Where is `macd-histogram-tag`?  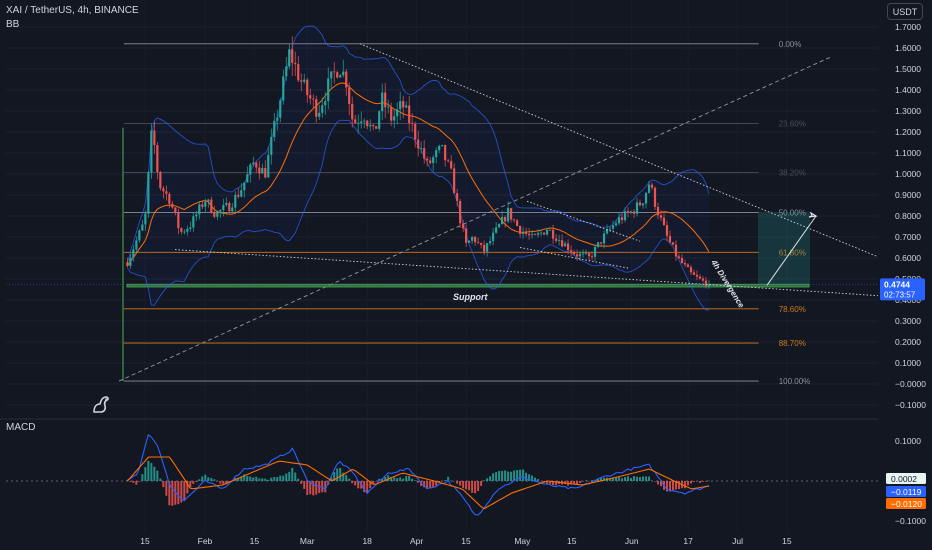
macd-histogram-tag is located at coordinates (906, 478).